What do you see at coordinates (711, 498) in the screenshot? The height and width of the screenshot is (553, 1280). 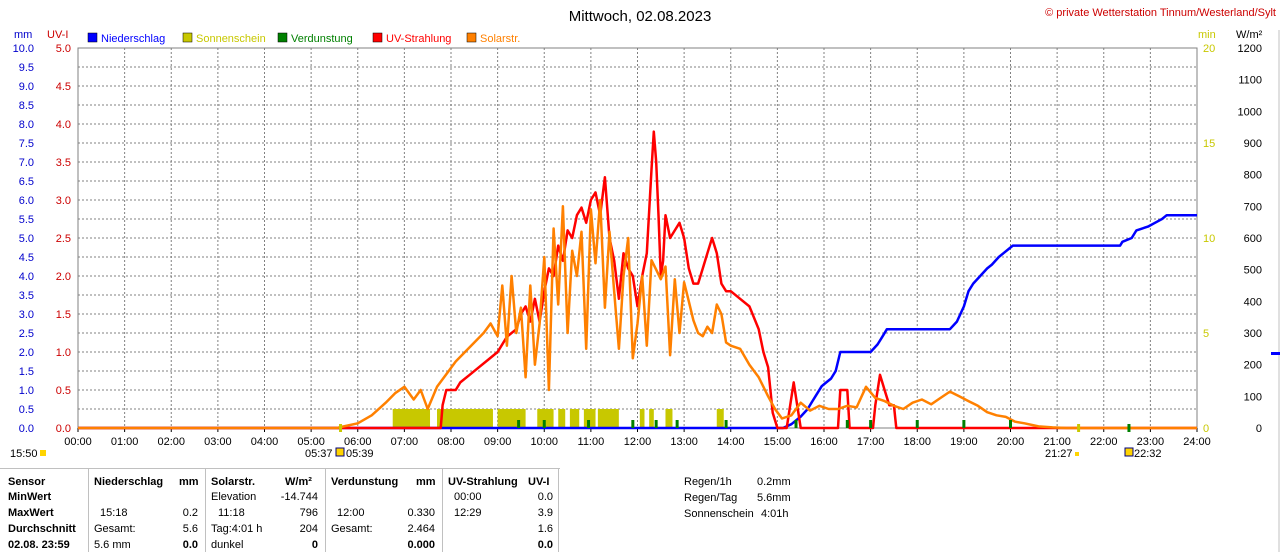 I see `summary-rain-day-label: Regen/Tag` at bounding box center [711, 498].